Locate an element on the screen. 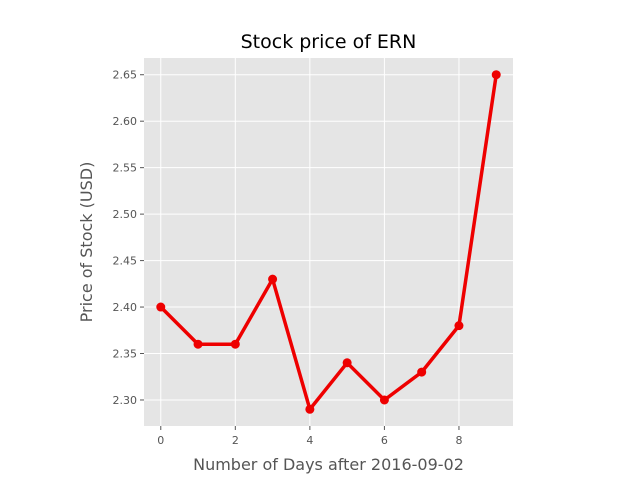 The image size is (640, 485). x-tick-label: 8 is located at coordinates (458, 440).